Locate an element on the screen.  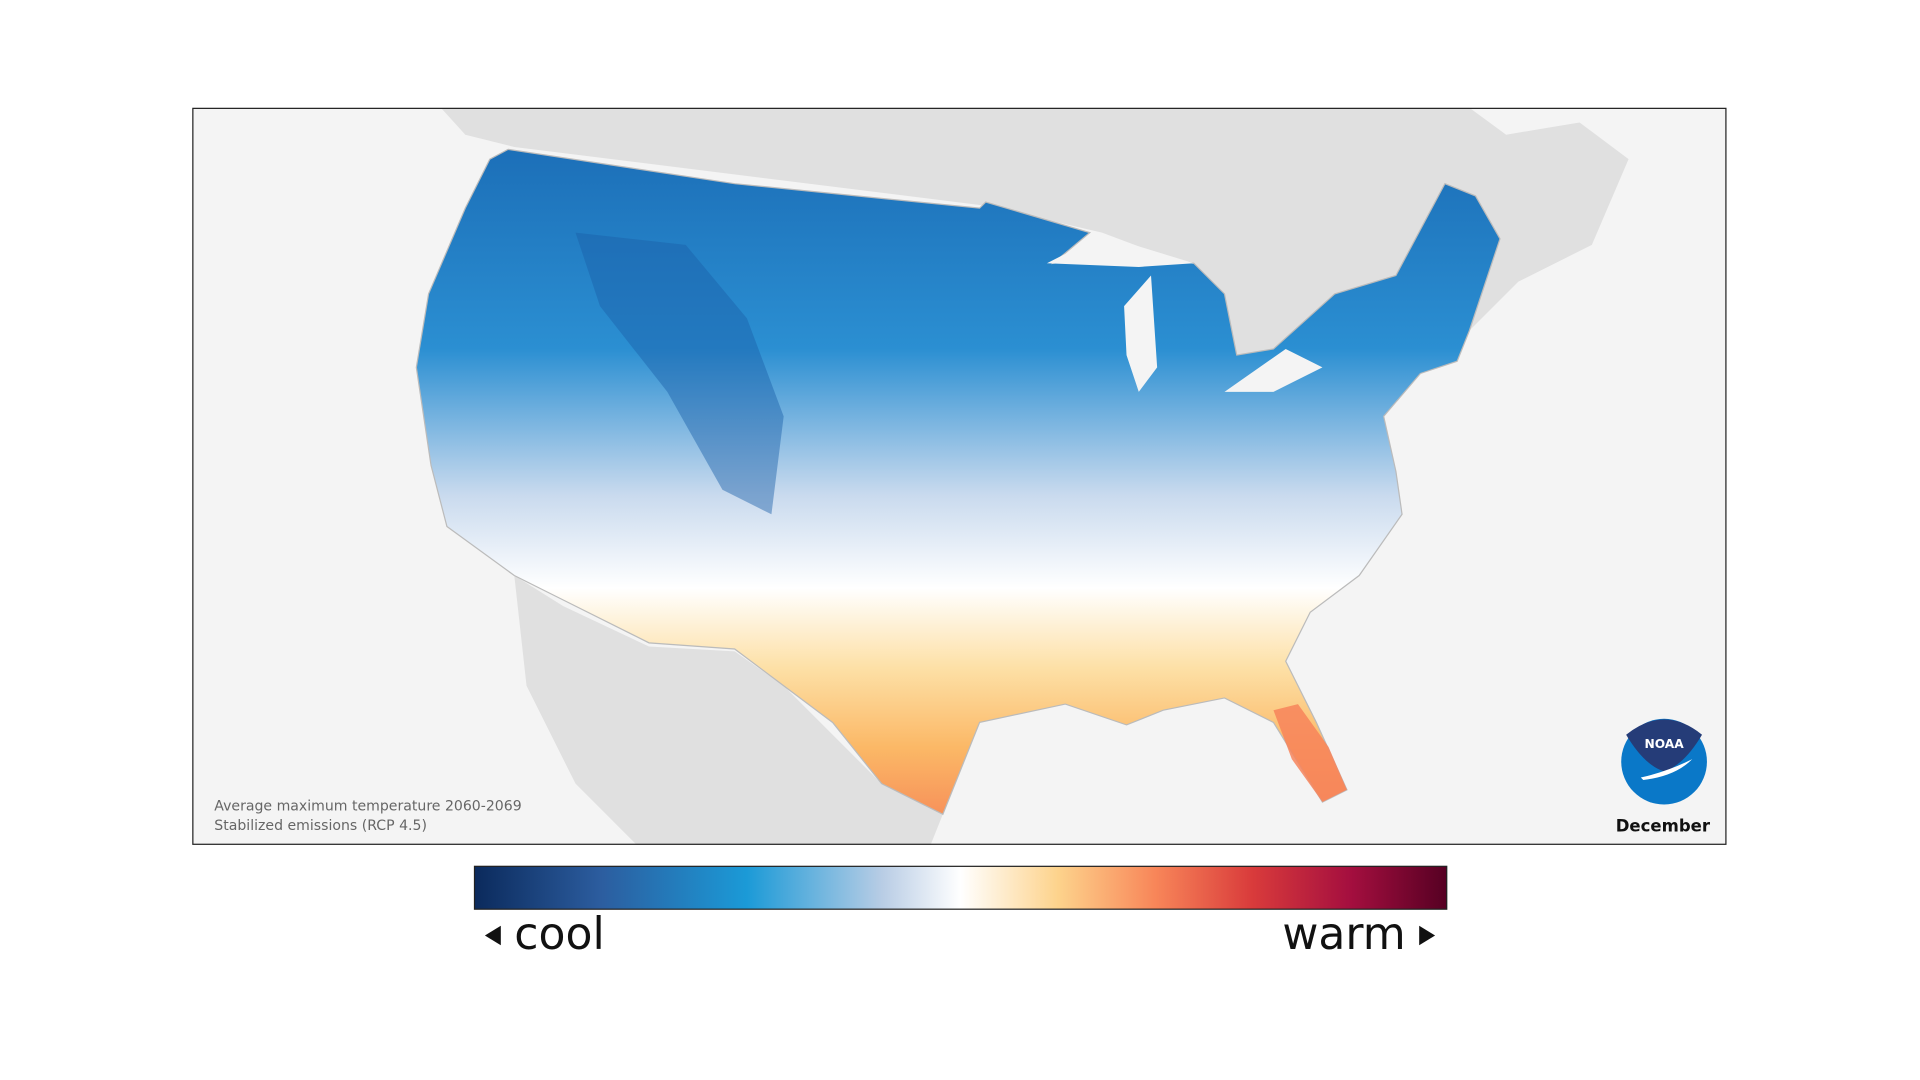
warm-label: warm is located at coordinates (1343, 934).